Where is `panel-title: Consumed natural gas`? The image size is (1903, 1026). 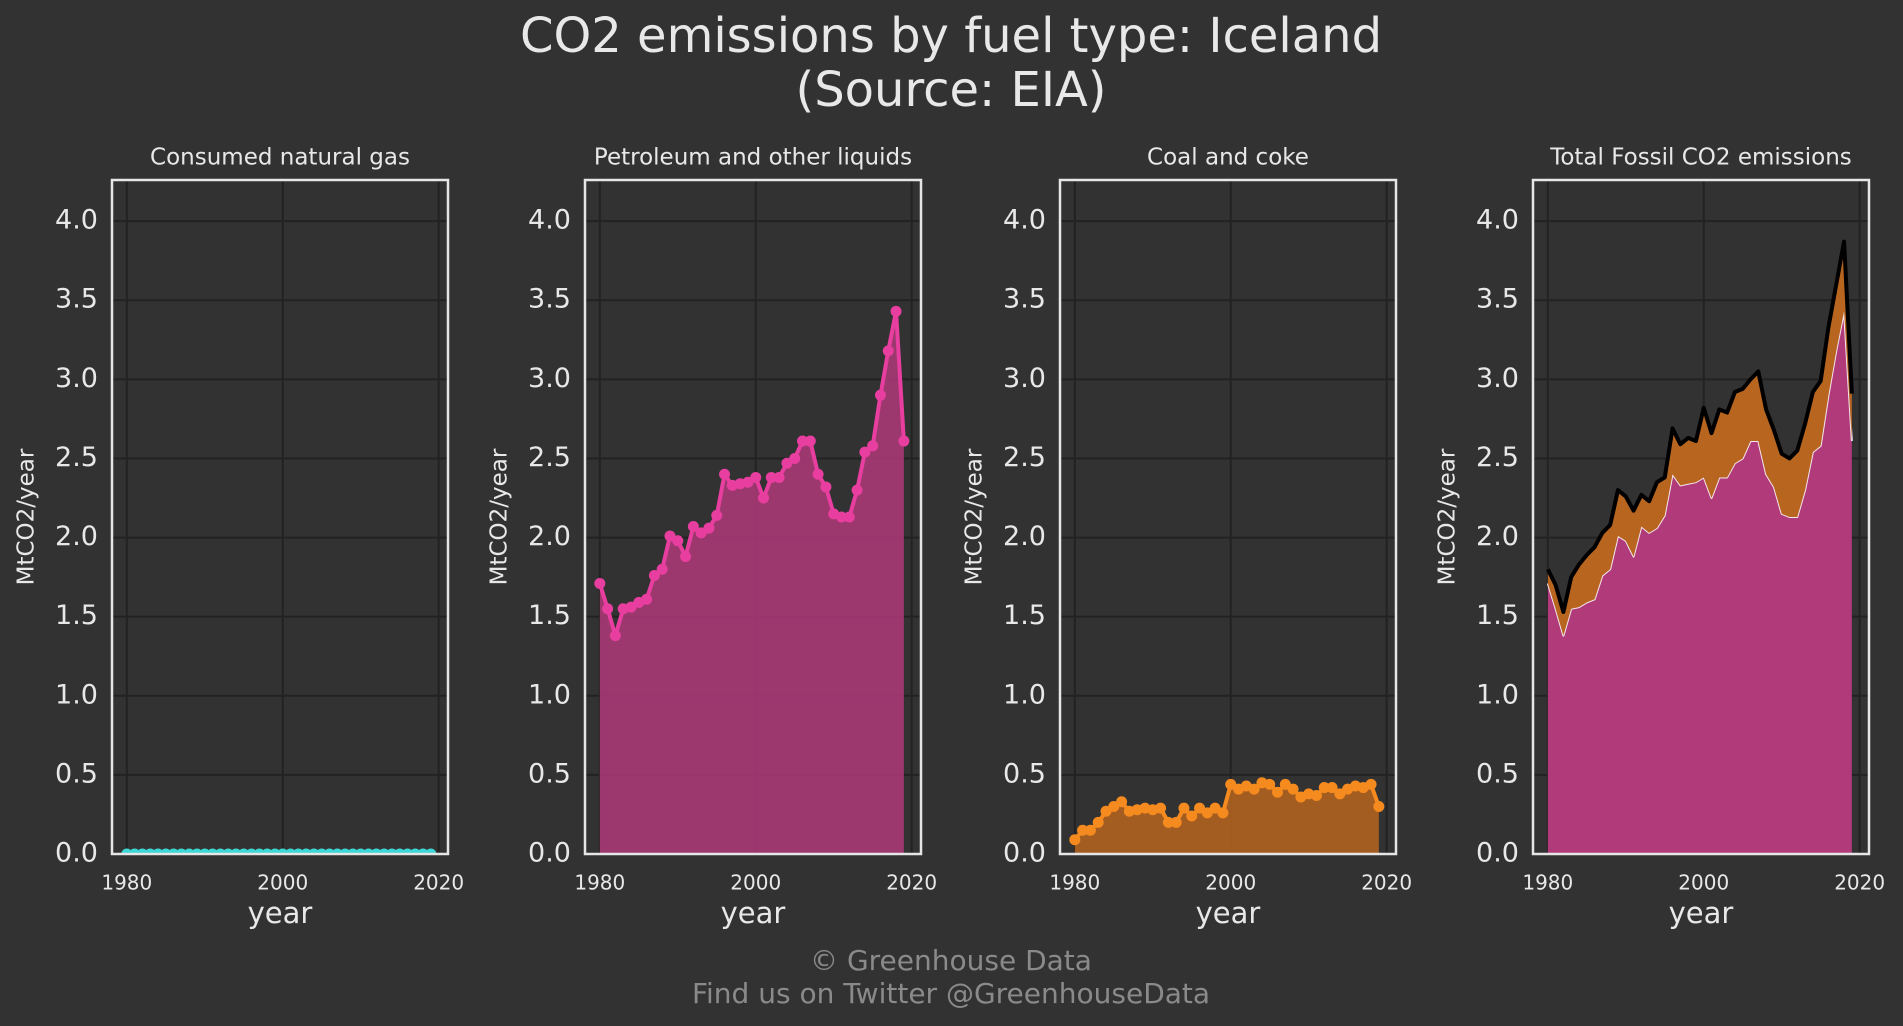 panel-title: Consumed natural gas is located at coordinates (280, 158).